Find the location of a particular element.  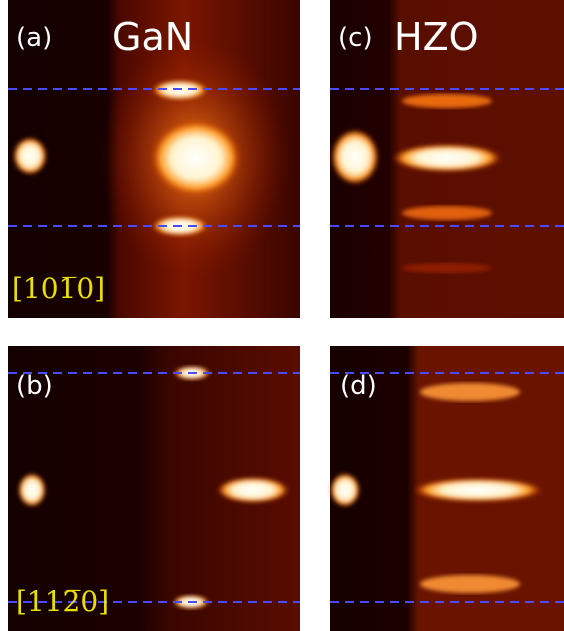

panel-label: (b) is located at coordinates (34, 386).